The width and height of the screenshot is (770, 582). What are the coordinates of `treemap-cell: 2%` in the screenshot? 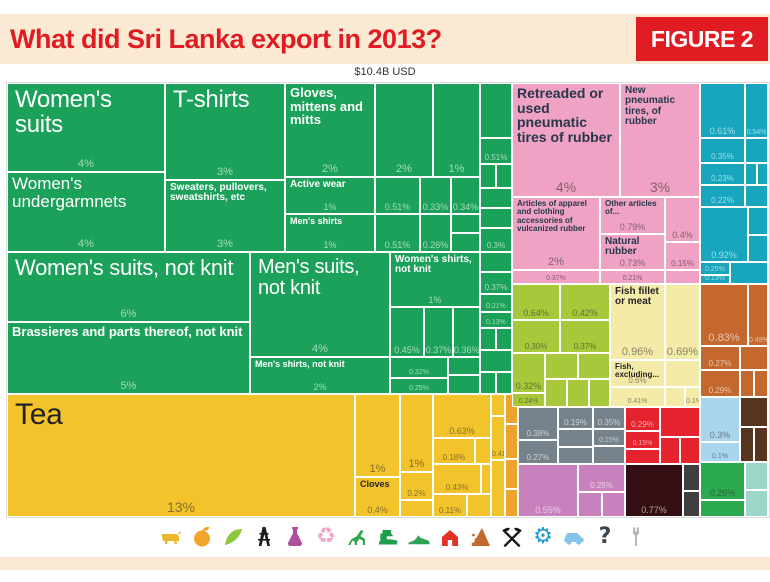 It's located at (404, 130).